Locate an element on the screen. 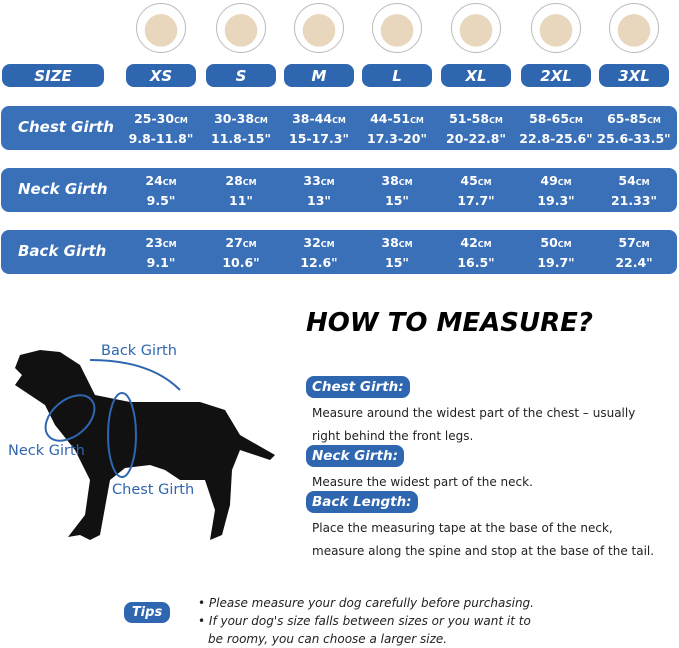 Image resolution: width=679 pixels, height=648 pixels. cm-value: 44-51CM is located at coordinates (397, 120).